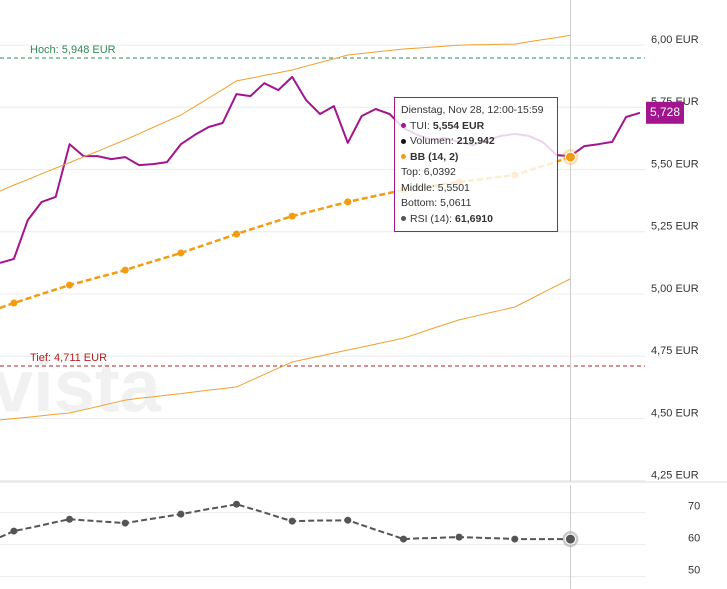 This screenshot has width=727, height=589. What do you see at coordinates (675, 289) in the screenshot?
I see `y-tick-label: 5,00 EUR` at bounding box center [675, 289].